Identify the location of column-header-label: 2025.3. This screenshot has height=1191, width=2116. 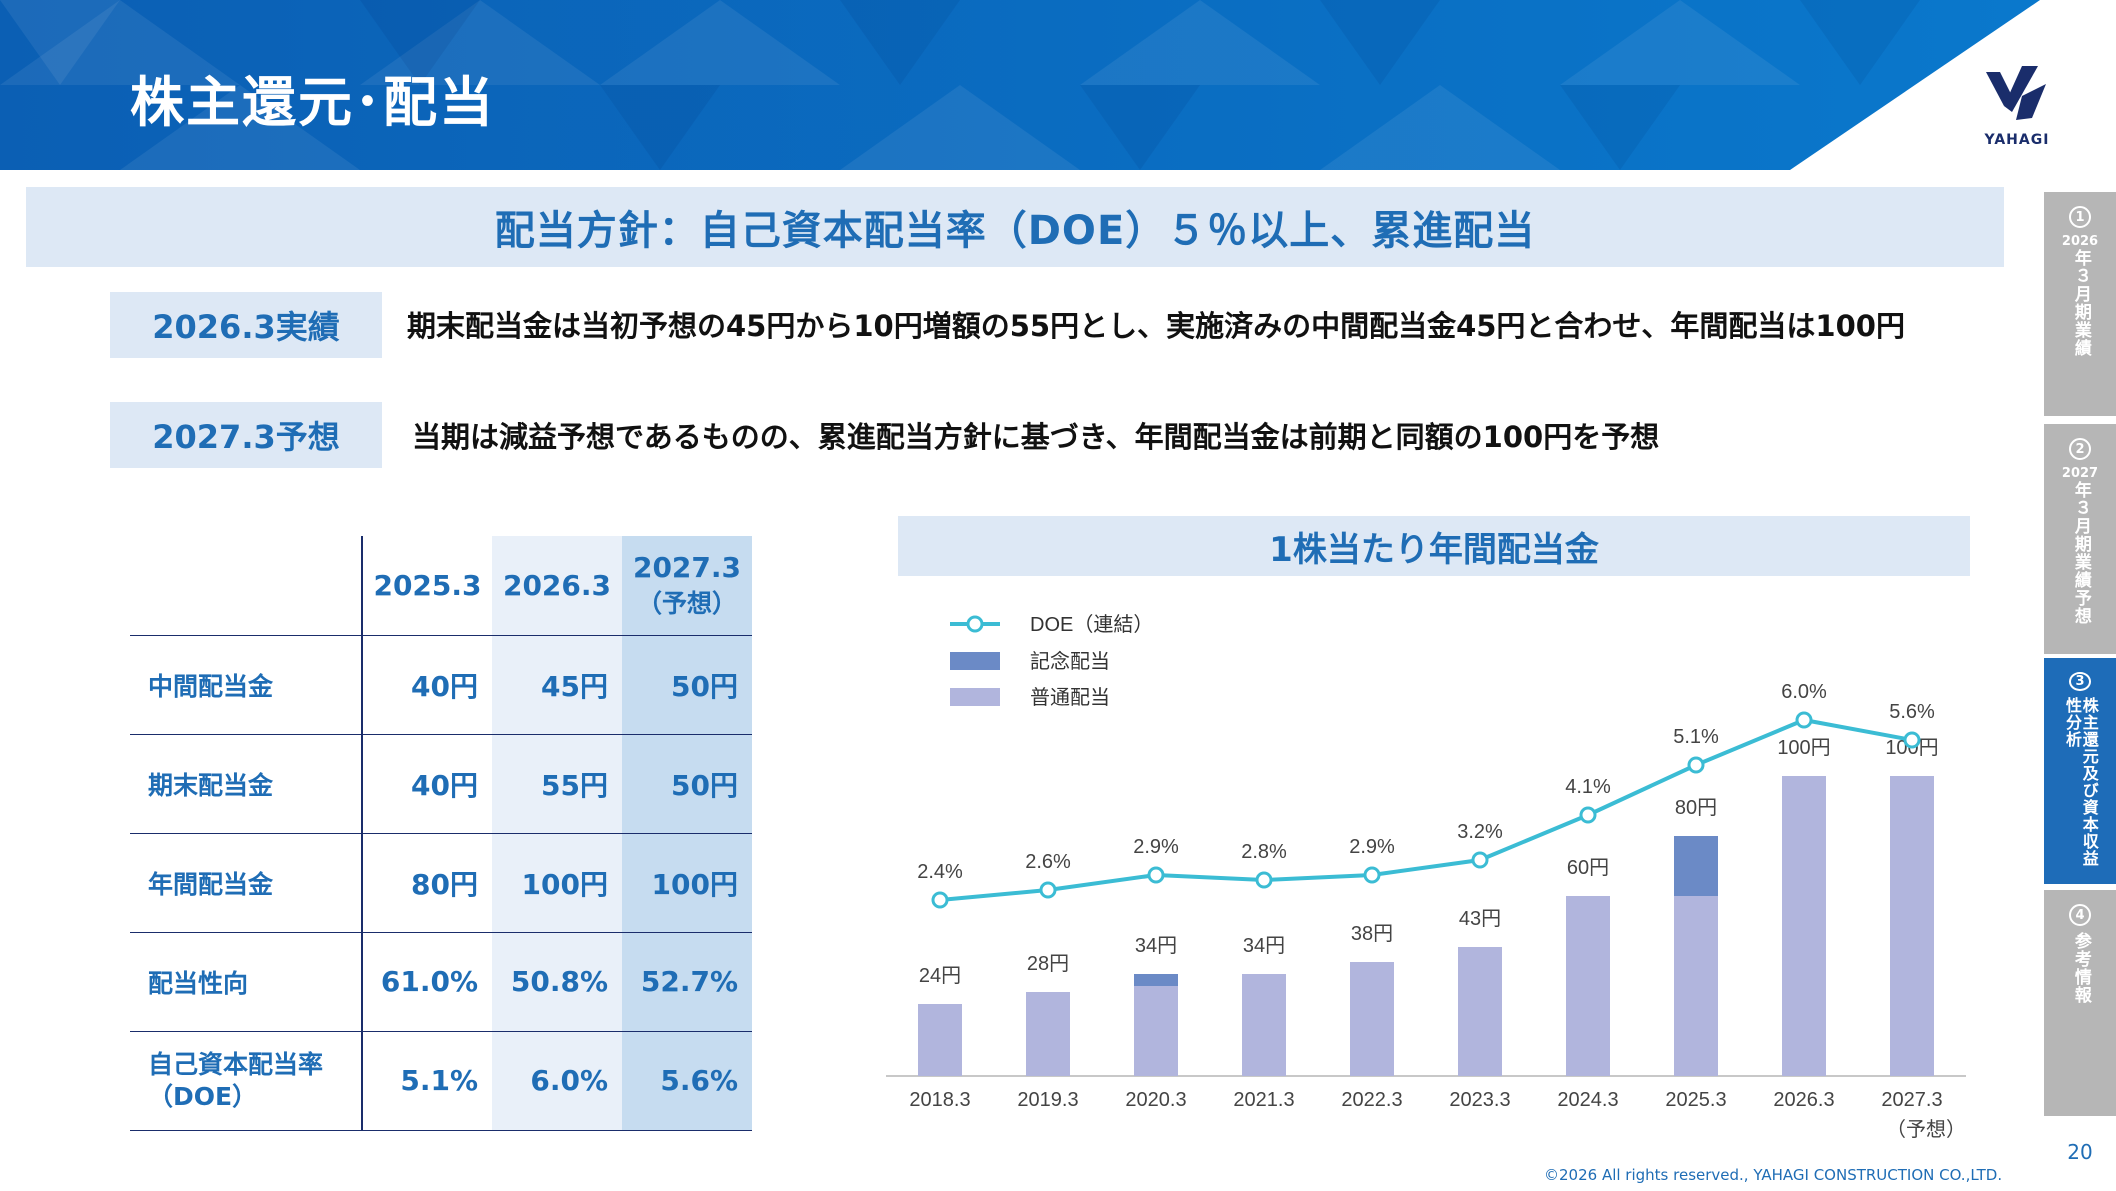
(427, 585).